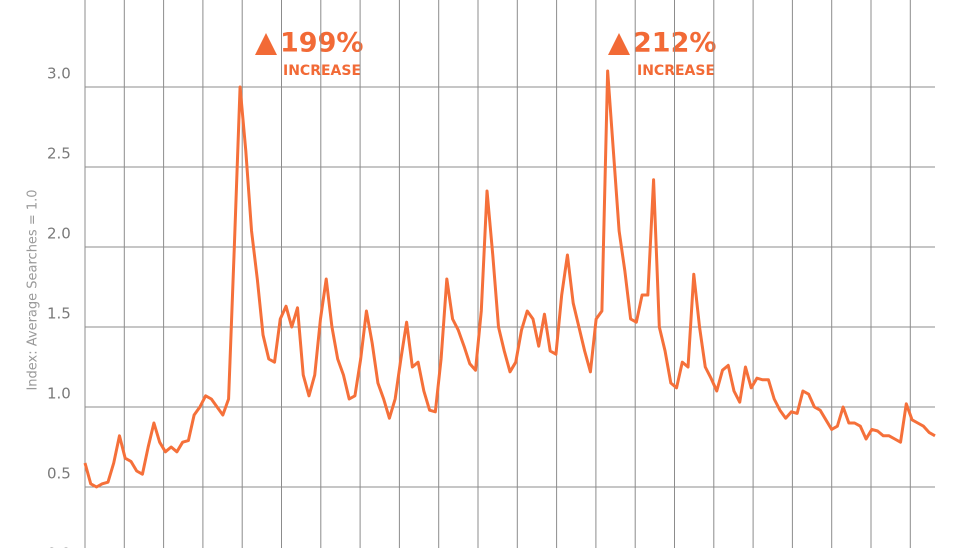 This screenshot has height=548, width=960. I want to click on y-tick-label: 1.0, so click(59, 394).